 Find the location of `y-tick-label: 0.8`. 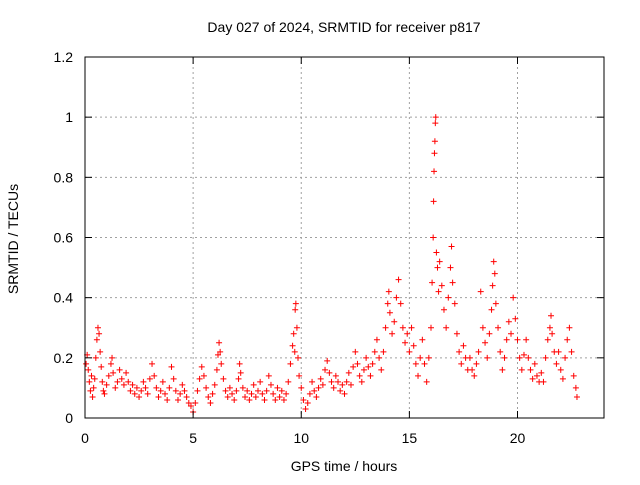

y-tick-label: 0.8 is located at coordinates (64, 177).